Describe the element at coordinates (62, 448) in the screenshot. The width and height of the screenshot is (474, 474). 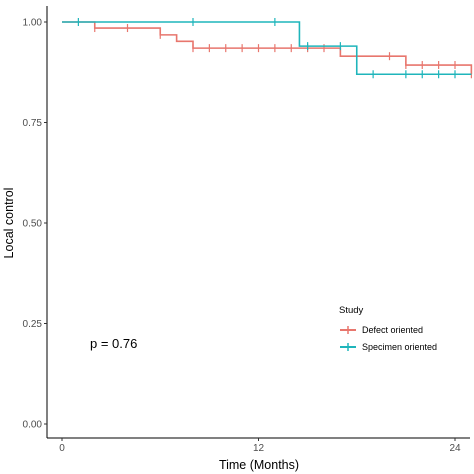
I see `x-tick-label: 0` at that location.